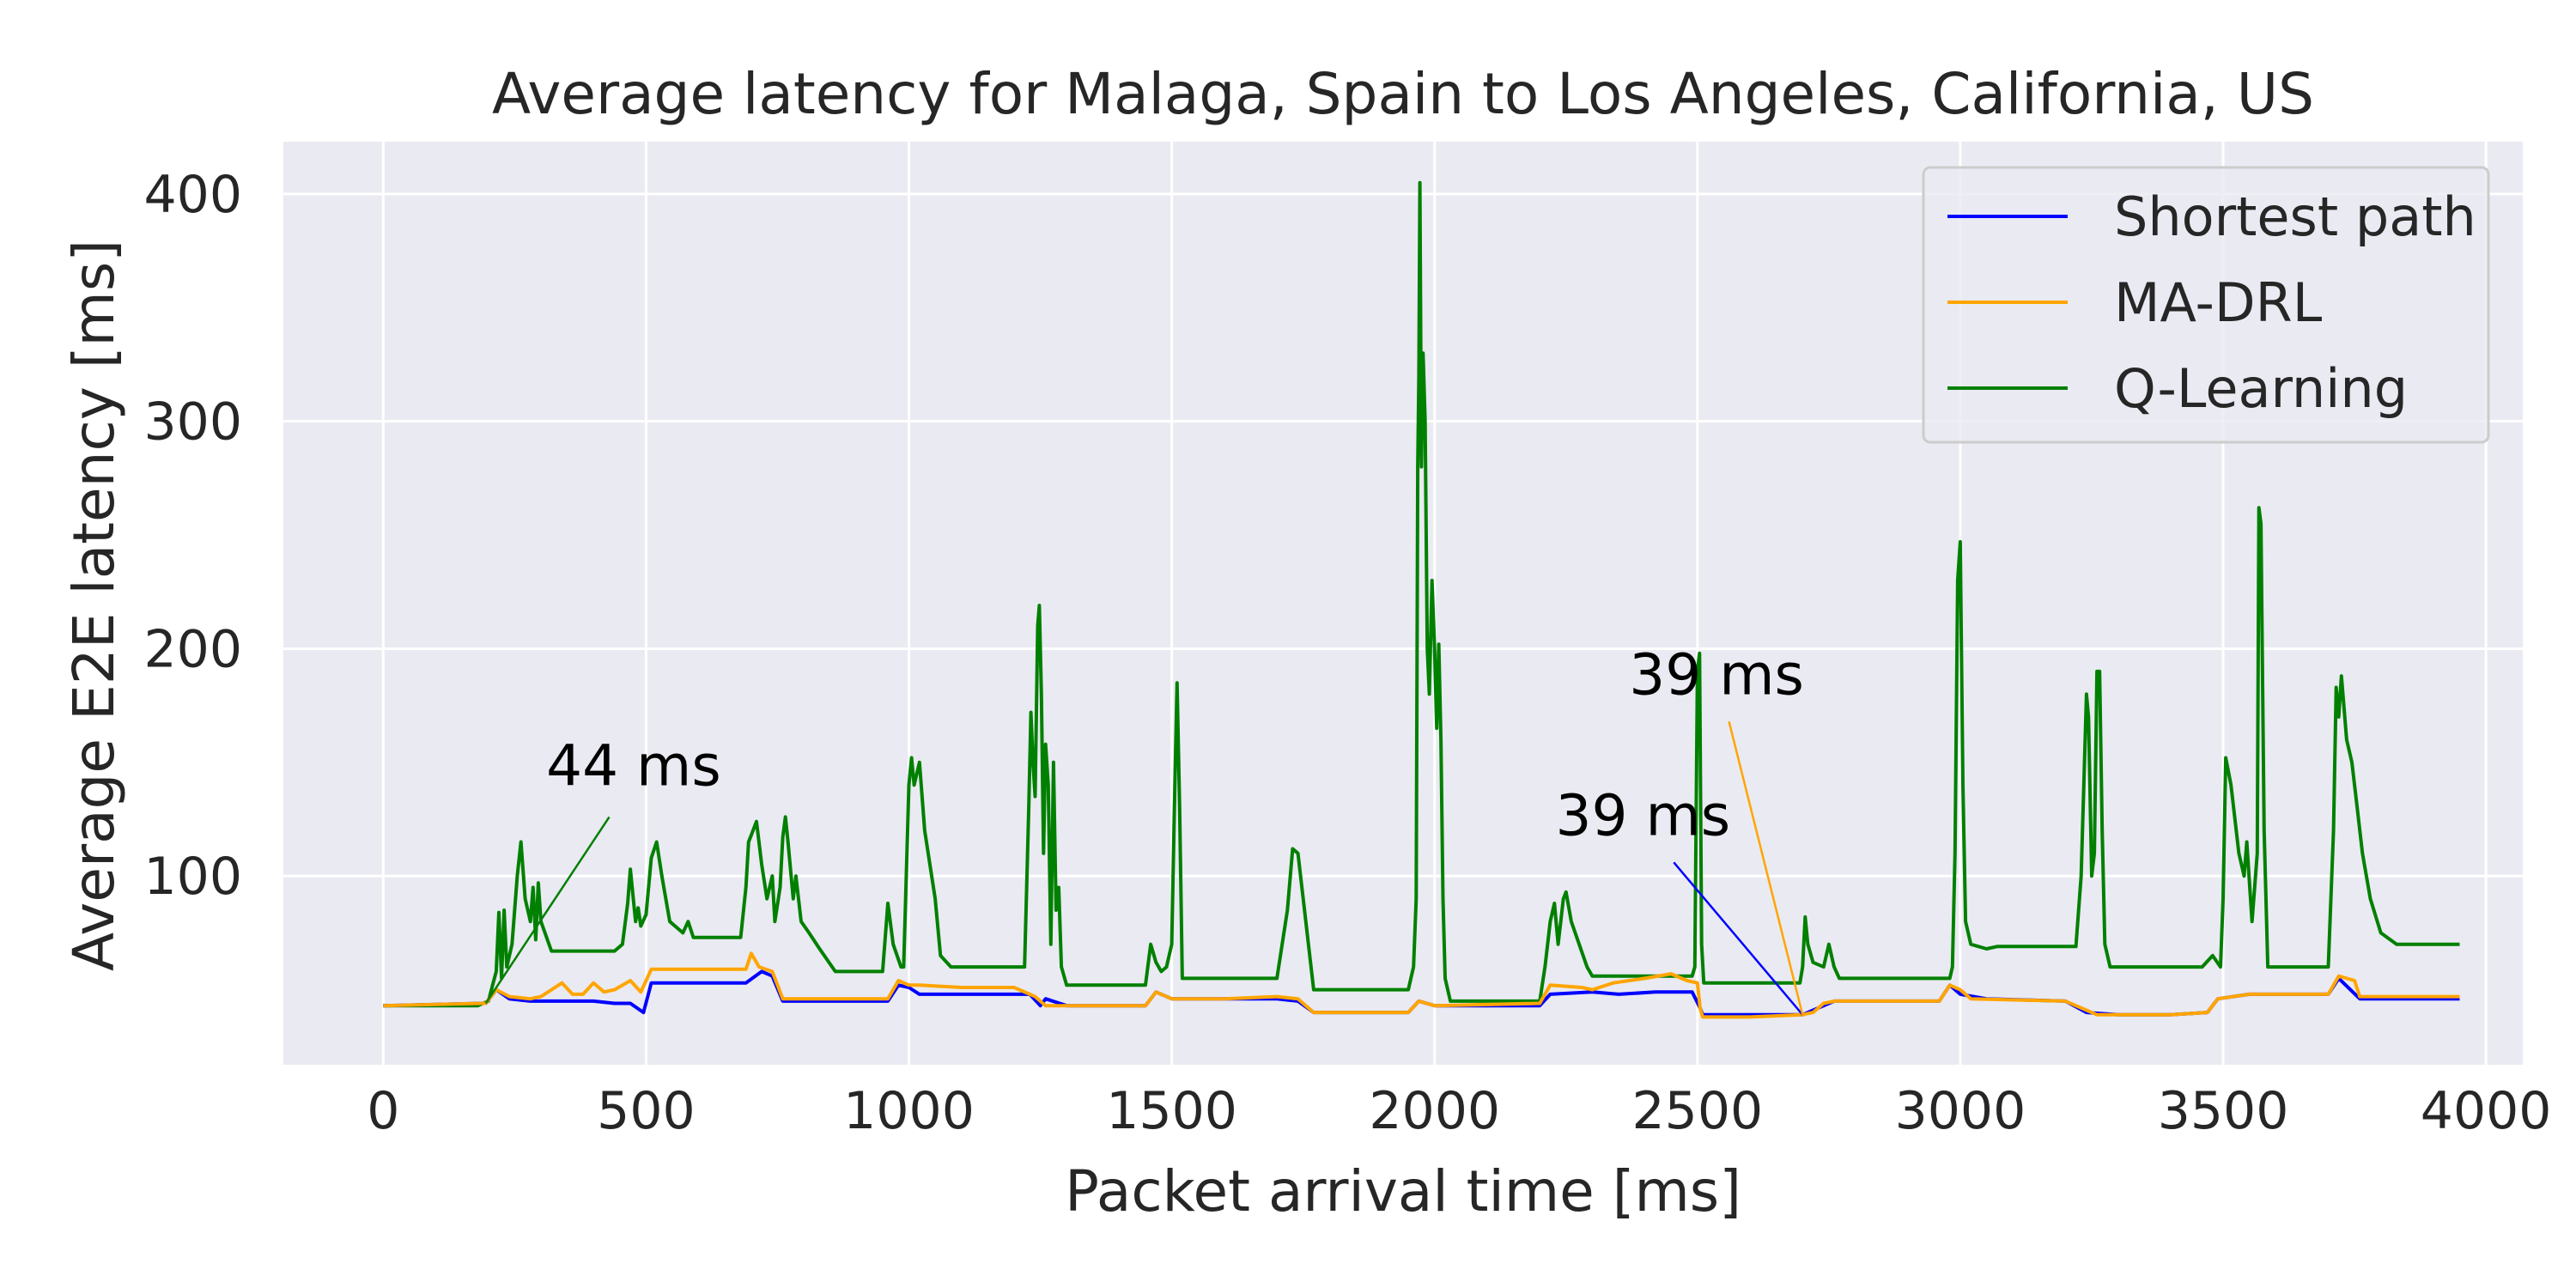  I want to click on legend-label: Q-Learning, so click(2261, 388).